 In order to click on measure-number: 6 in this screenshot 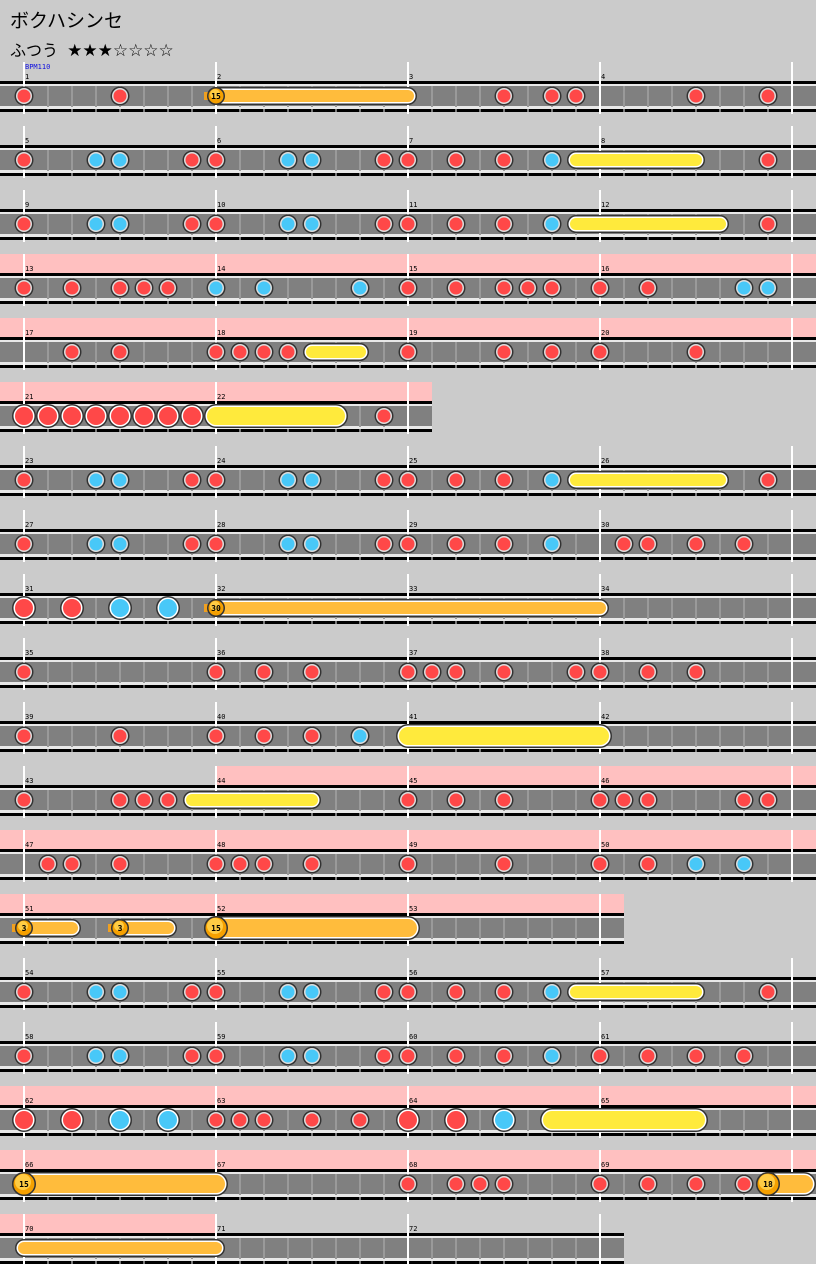, I will do `click(219, 141)`.